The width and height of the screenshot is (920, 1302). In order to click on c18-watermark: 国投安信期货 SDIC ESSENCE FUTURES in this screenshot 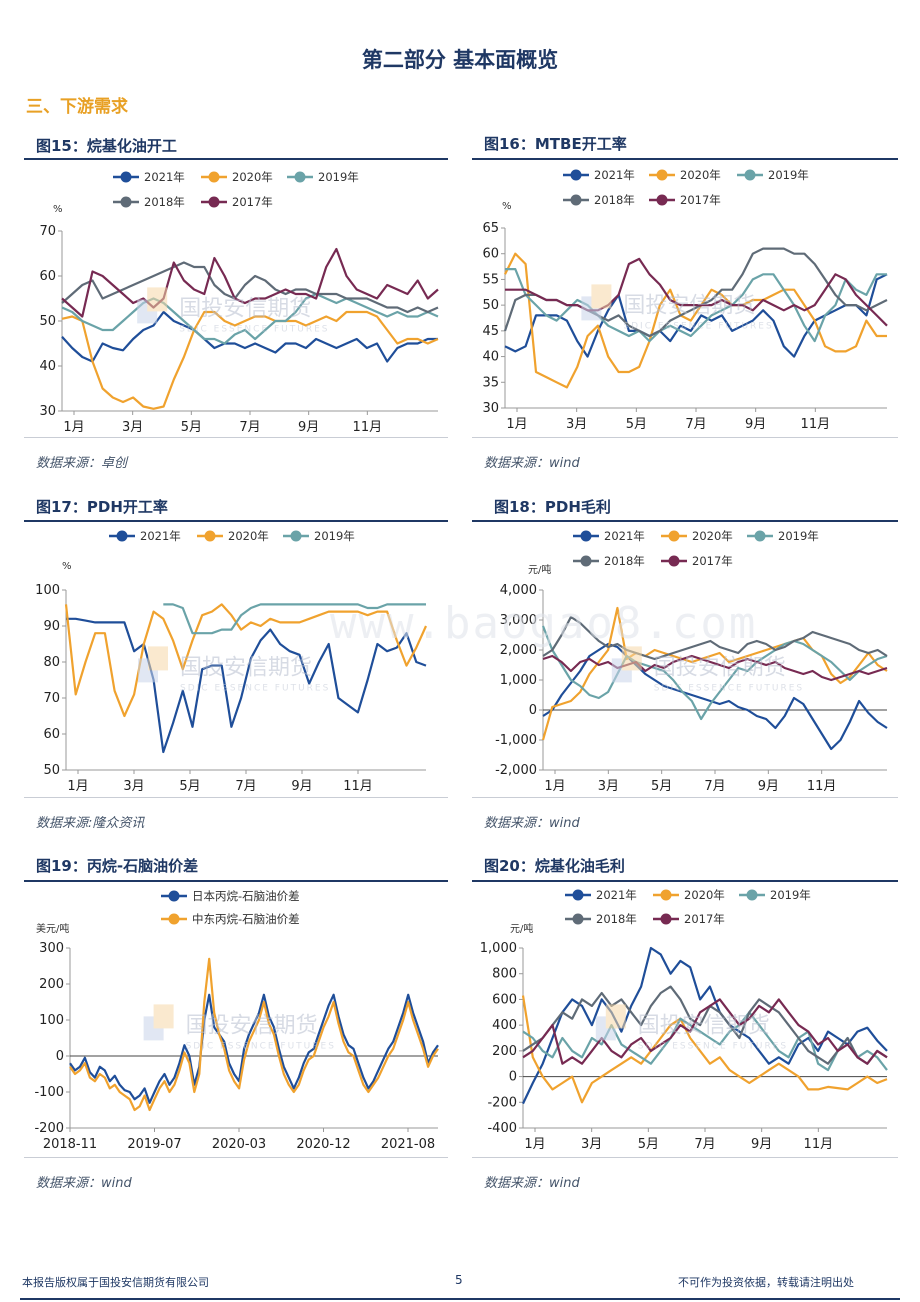, I will do `click(706, 669)`.